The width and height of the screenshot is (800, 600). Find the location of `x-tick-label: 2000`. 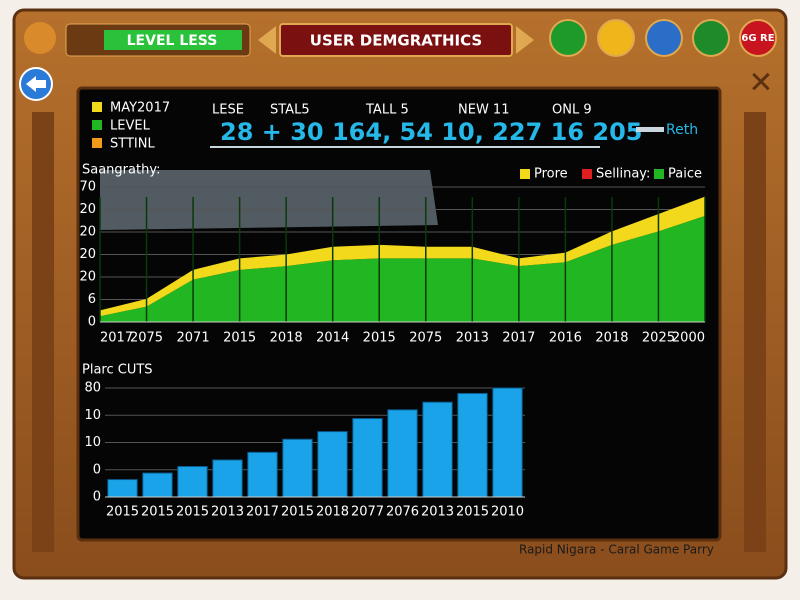

x-tick-label: 2000 is located at coordinates (688, 338).